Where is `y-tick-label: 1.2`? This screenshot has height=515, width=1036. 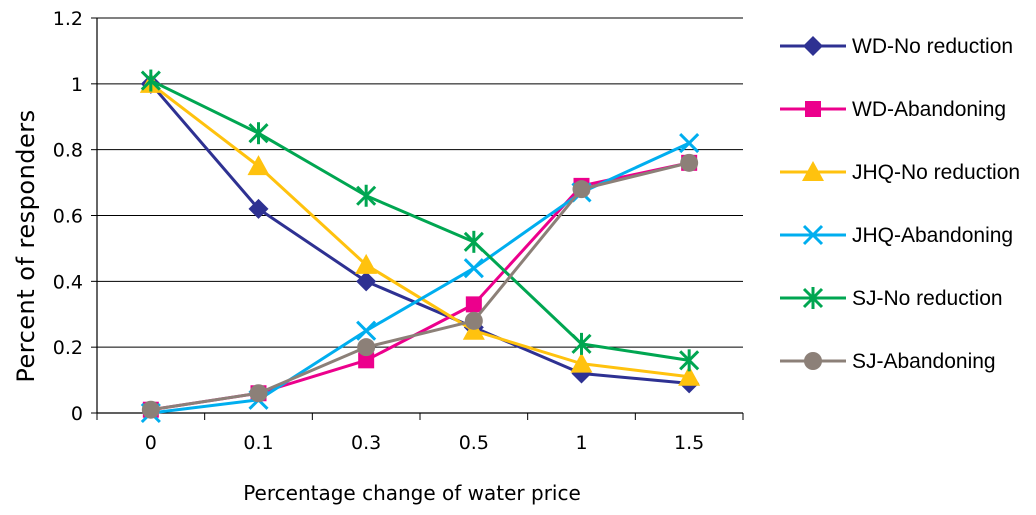
y-tick-label: 1.2 is located at coordinates (68, 19).